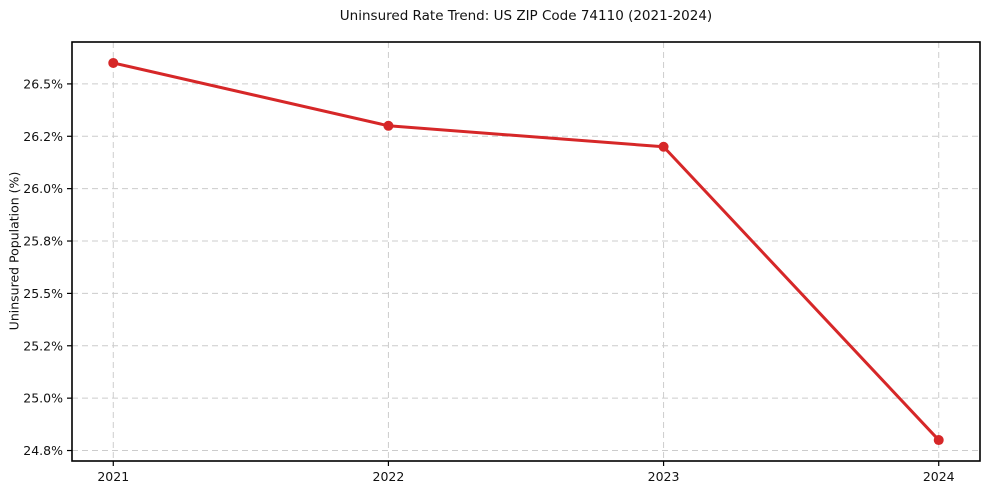  Describe the element at coordinates (14, 251) in the screenshot. I see `y-axis-label: Uninsured Population (%)` at that location.